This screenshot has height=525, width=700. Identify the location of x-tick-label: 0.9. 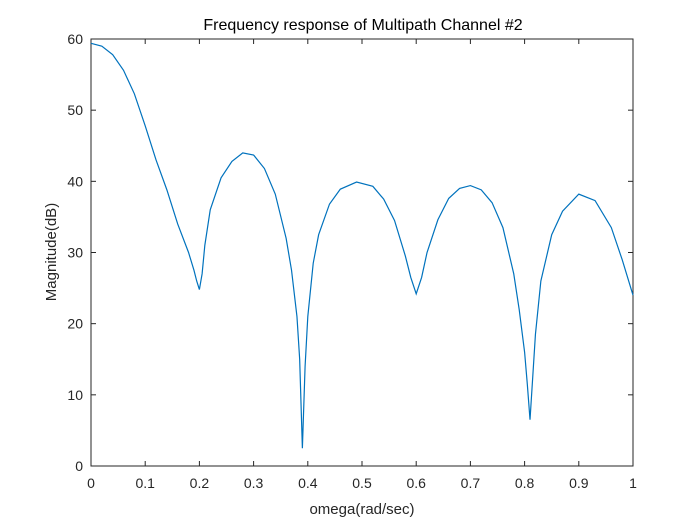
(579, 483).